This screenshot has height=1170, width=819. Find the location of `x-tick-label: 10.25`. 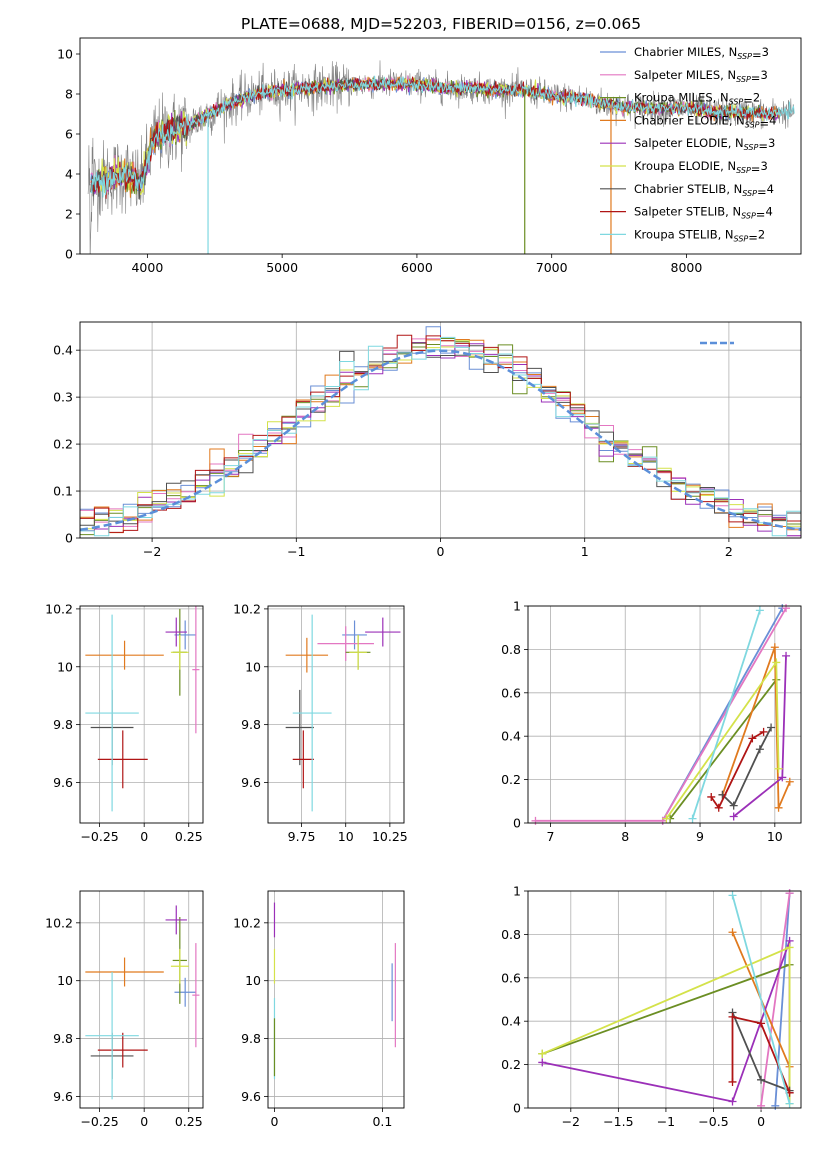

x-tick-label: 10.25 is located at coordinates (390, 836).